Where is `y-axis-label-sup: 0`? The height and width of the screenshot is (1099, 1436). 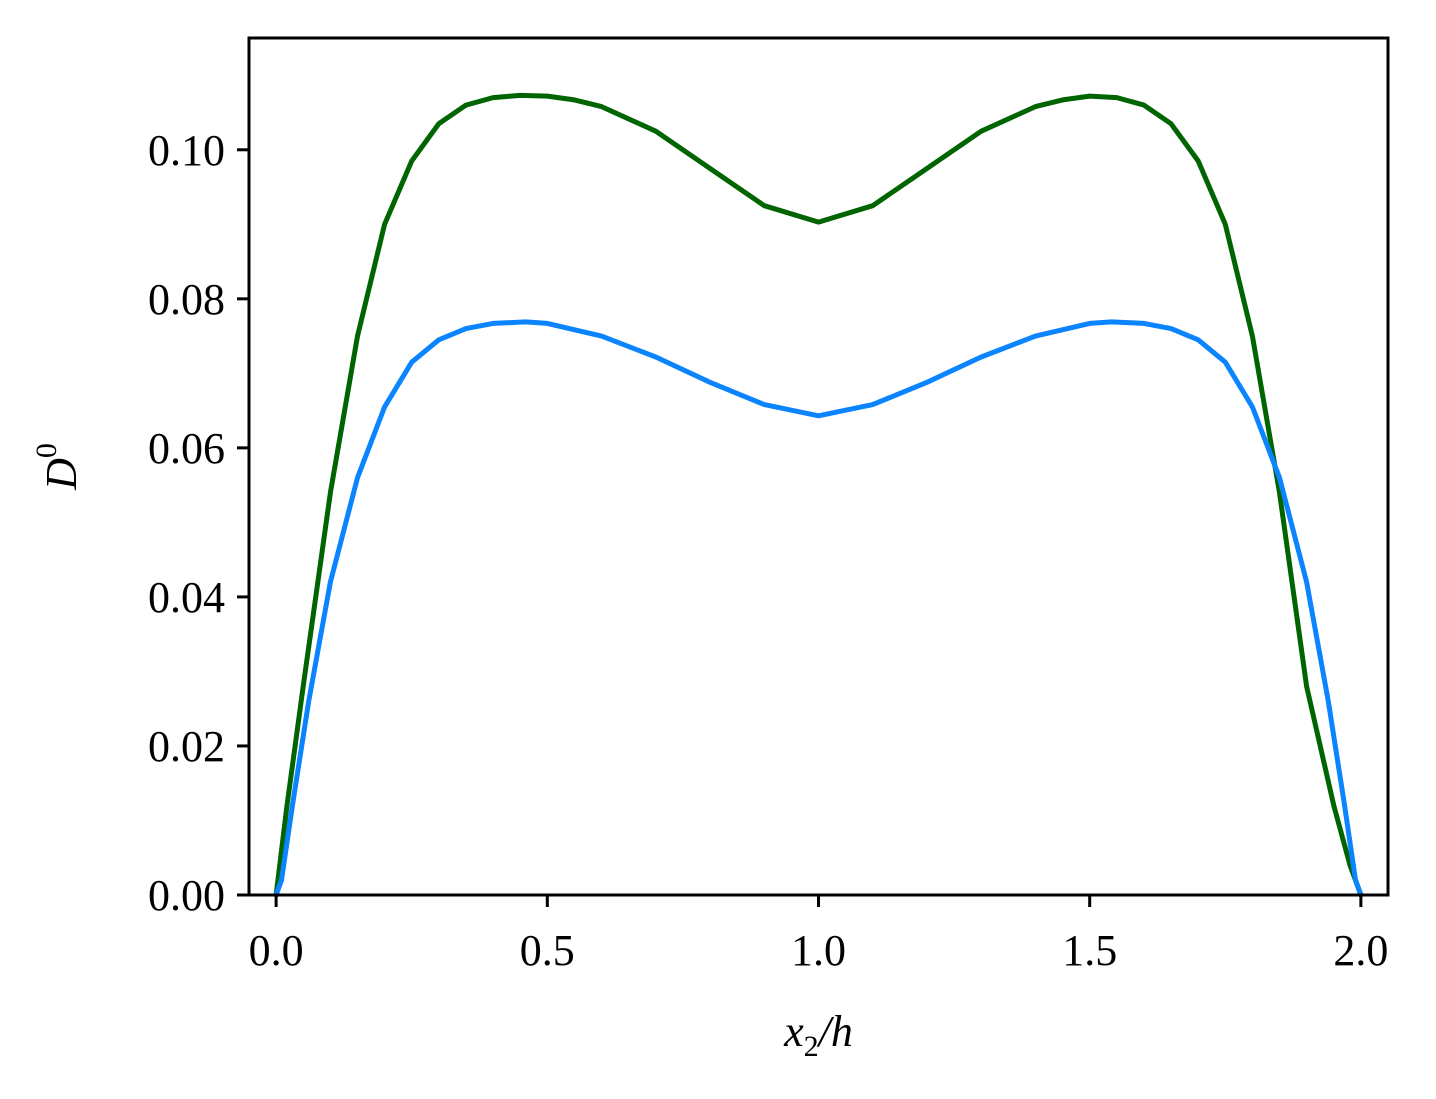 y-axis-label-sup: 0 is located at coordinates (46, 450).